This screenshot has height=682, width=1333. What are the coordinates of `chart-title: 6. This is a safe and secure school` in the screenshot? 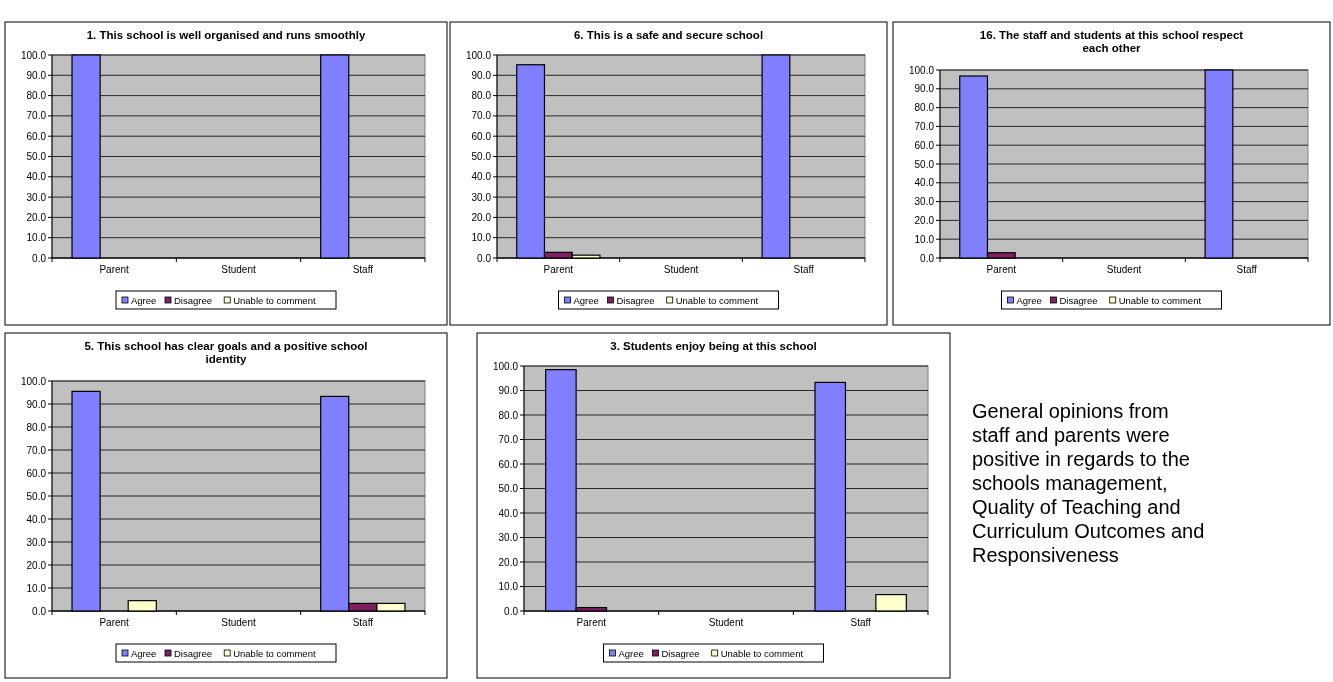 It's located at (668, 35).